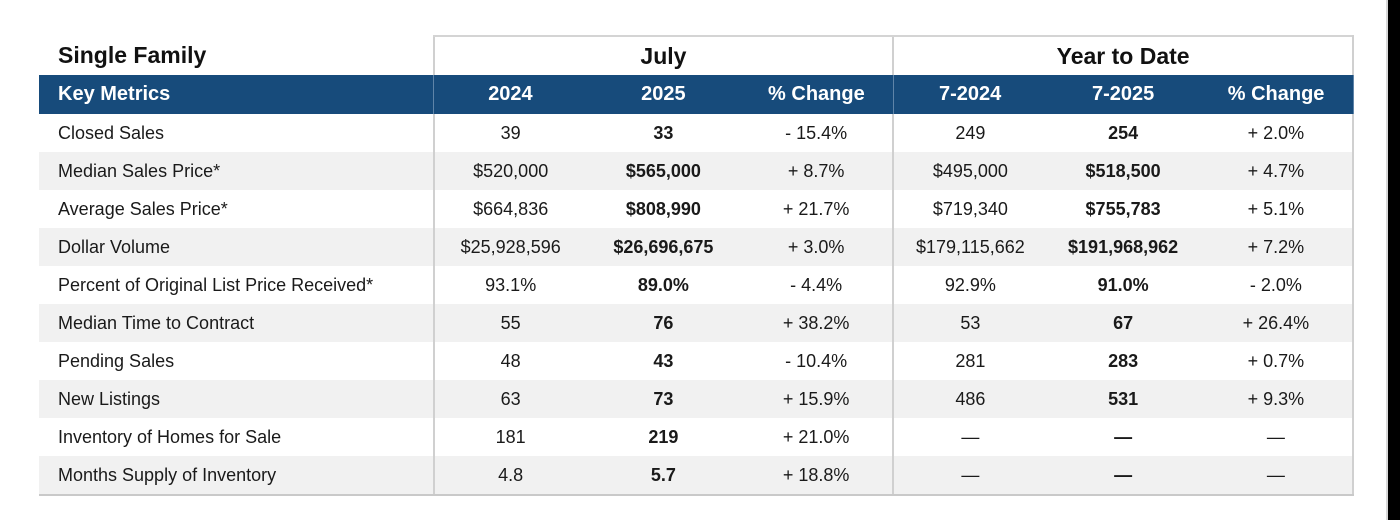 Image resolution: width=1400 pixels, height=520 pixels. I want to click on ytd-prev-cell: 53, so click(969, 323).